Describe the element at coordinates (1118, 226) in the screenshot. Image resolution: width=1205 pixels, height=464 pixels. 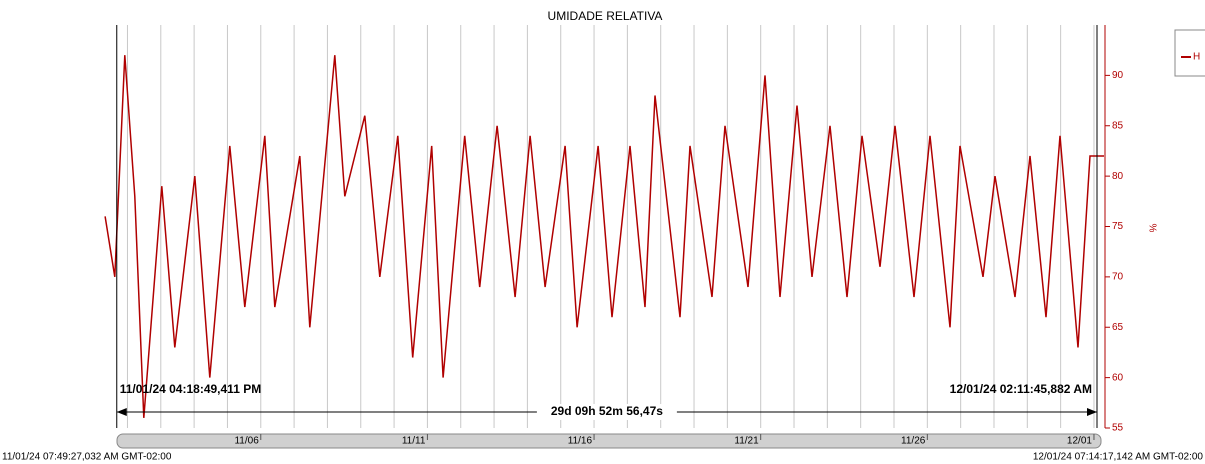
I see `y-tick-label: 75` at that location.